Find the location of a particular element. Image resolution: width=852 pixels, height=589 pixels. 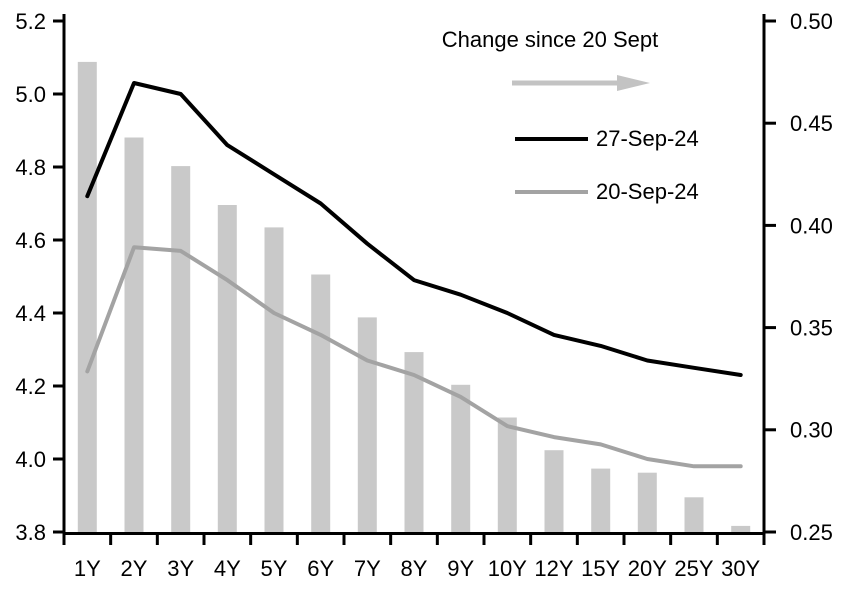

bar-change-20Y is located at coordinates (647, 503).